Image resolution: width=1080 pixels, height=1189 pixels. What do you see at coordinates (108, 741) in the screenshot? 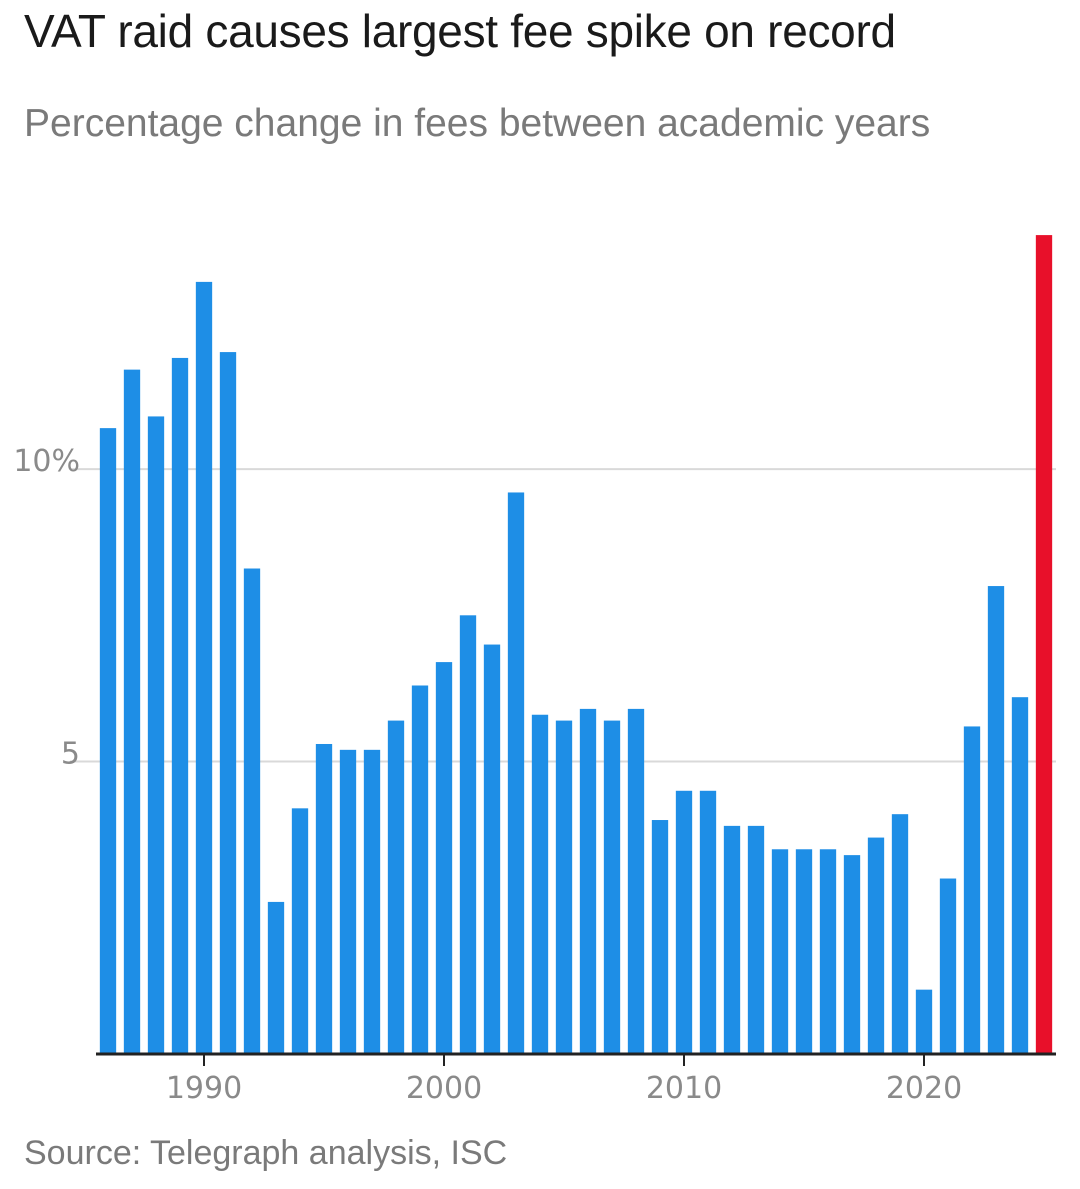
I see `bar-1986` at bounding box center [108, 741].